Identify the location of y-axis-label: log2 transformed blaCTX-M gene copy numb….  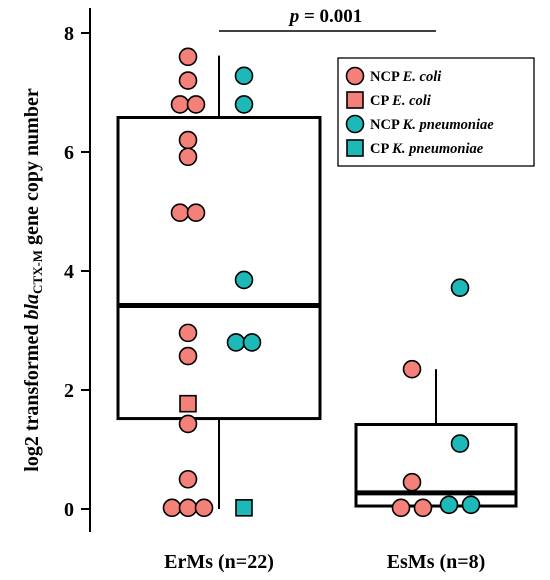
(33, 280).